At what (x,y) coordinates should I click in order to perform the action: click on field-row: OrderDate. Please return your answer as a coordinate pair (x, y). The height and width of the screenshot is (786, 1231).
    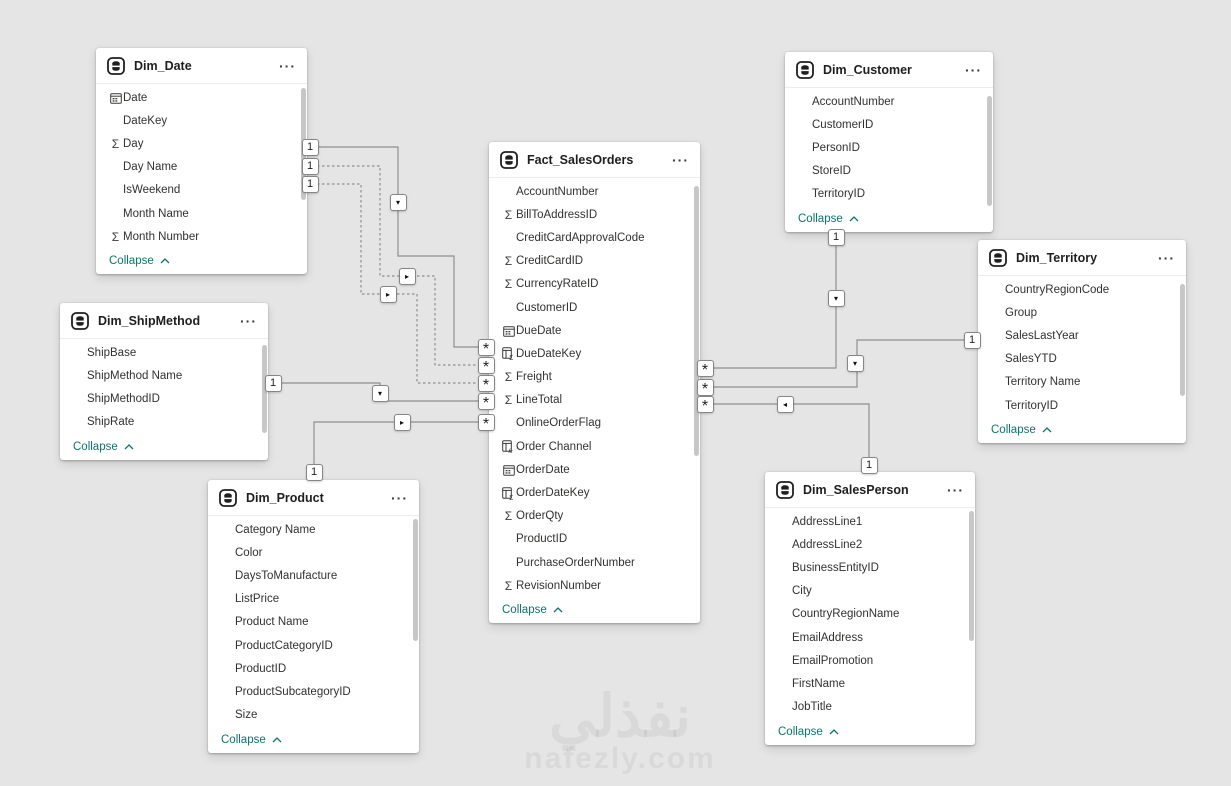
    Looking at the image, I should click on (594, 469).